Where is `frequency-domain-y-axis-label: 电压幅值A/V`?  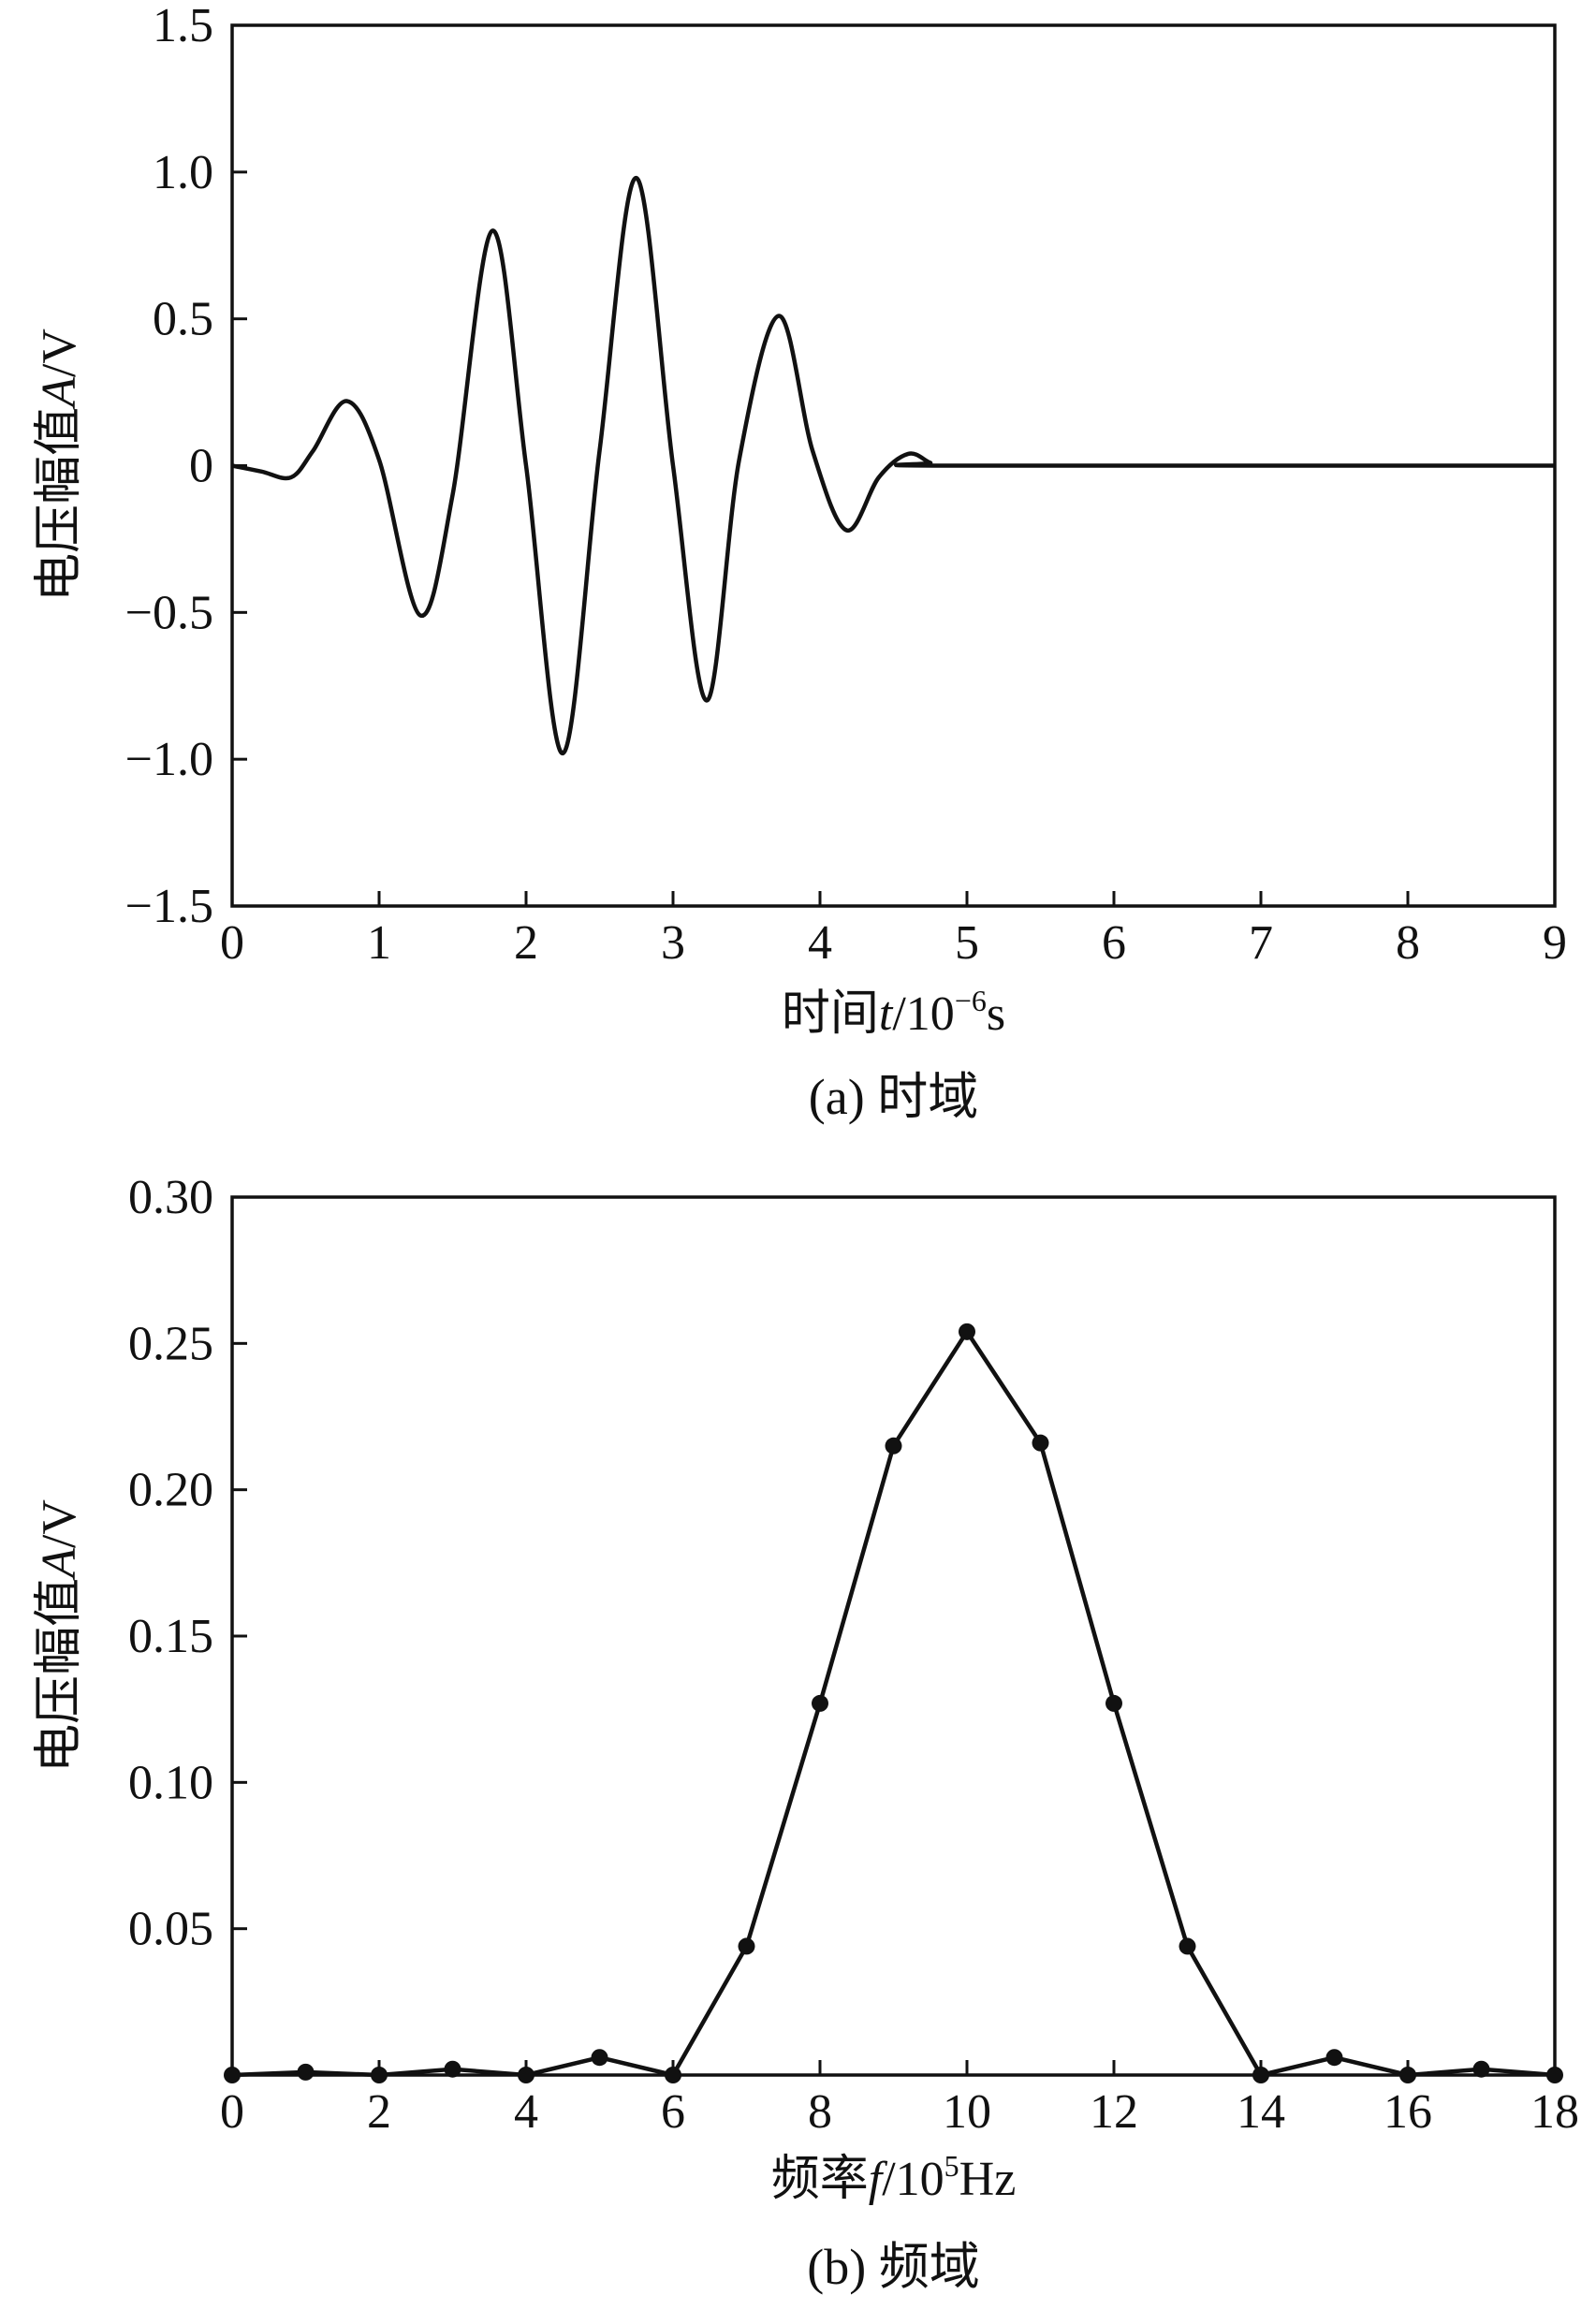 frequency-domain-y-axis-label: 电压幅值A/V is located at coordinates (59, 1636).